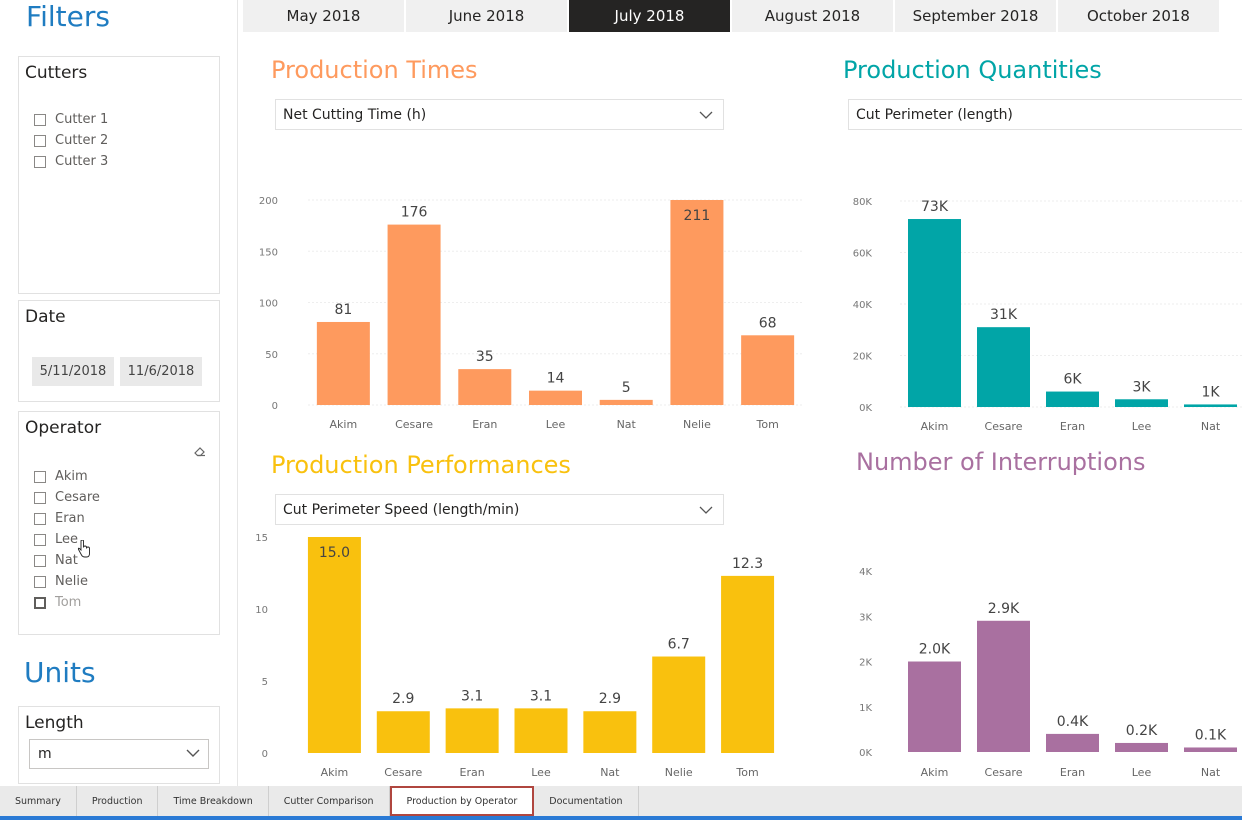 The image size is (1242, 820). Describe the element at coordinates (1210, 392) in the screenshot. I see `quantities-data-label: 1K` at that location.